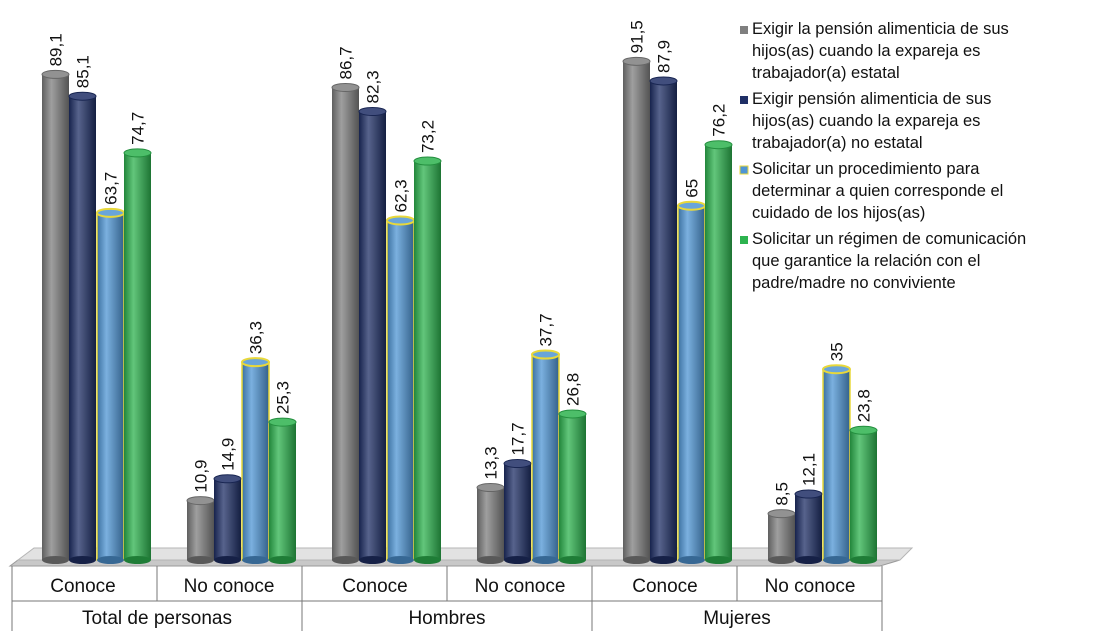  Describe the element at coordinates (518, 438) in the screenshot. I see `data-label: 17,7` at that location.